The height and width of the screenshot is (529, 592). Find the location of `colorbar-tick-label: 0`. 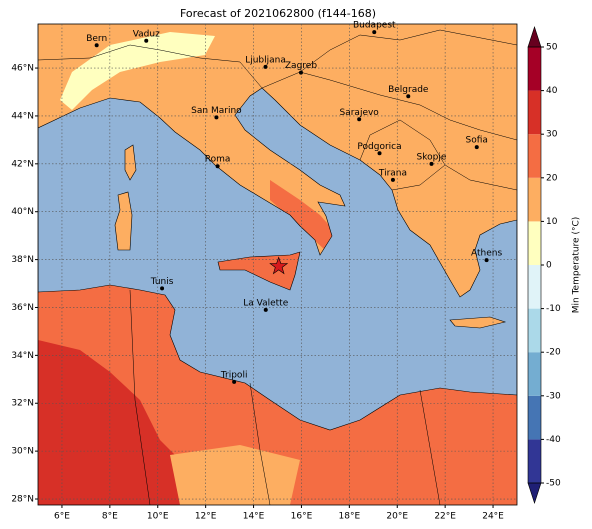

colorbar-tick-label: 0 is located at coordinates (549, 266).